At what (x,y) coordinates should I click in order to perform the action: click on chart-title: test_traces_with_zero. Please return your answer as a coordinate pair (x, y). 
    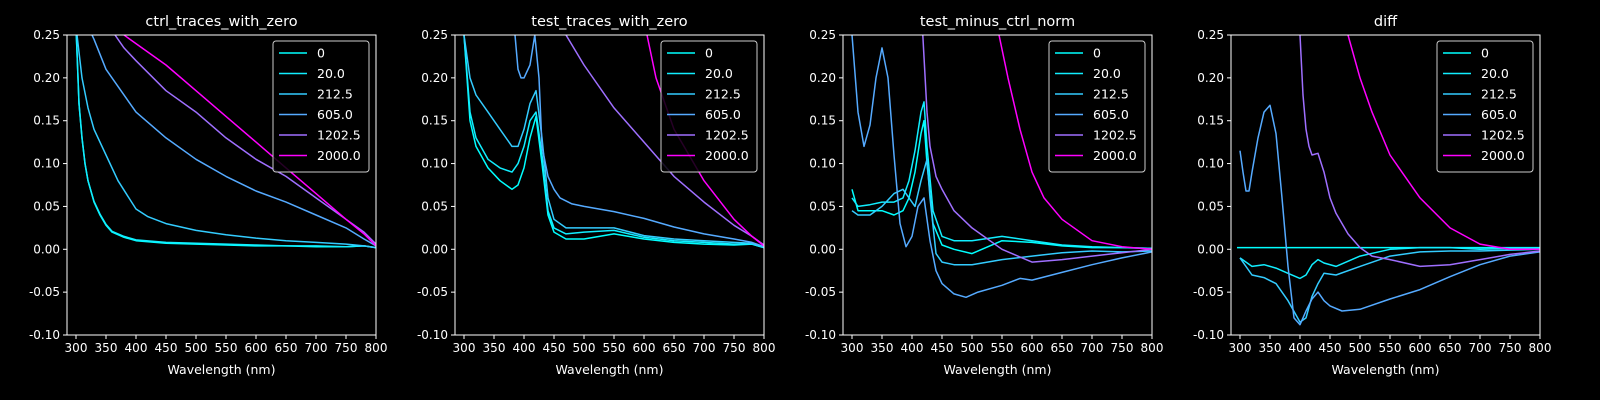
    Looking at the image, I should click on (609, 22).